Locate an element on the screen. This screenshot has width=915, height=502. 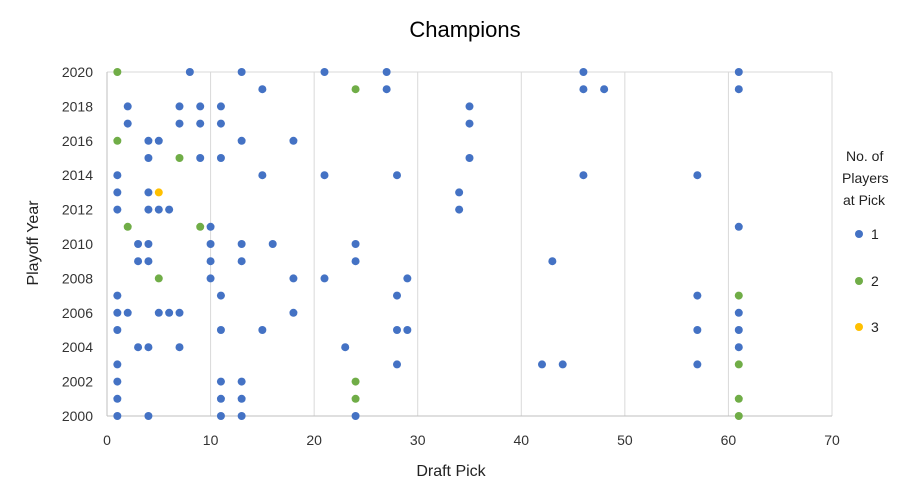
y-tick-label: 2010 is located at coordinates (77, 244).